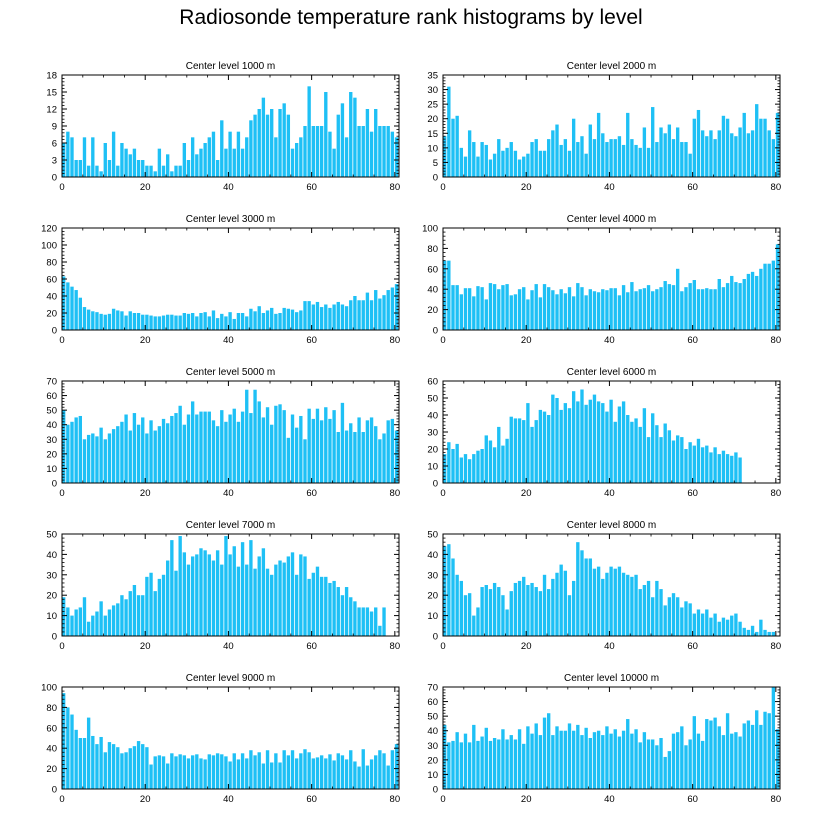 This screenshot has width=822, height=824. Describe the element at coordinates (54, 127) in the screenshot. I see `p1-ytick-label-9: 9` at that location.